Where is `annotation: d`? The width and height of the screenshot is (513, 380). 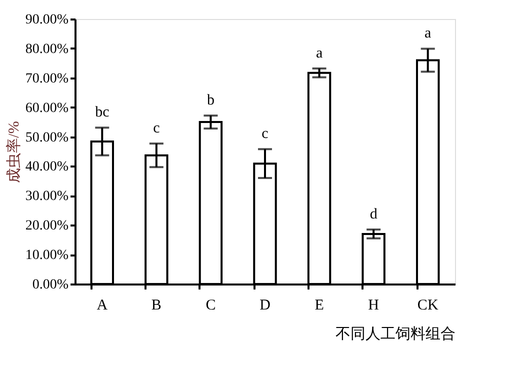 annotation: d is located at coordinates (374, 214).